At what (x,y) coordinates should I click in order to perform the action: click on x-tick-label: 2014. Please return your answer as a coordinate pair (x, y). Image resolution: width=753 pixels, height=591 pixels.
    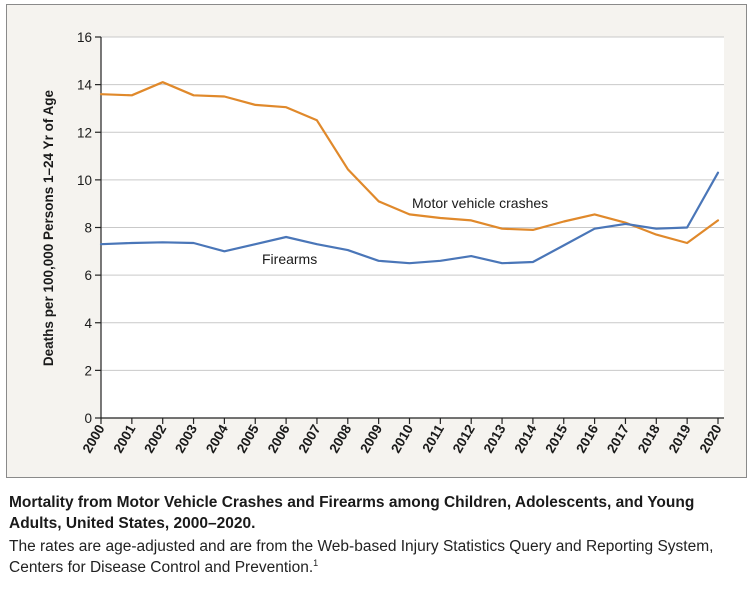
    Looking at the image, I should click on (525, 439).